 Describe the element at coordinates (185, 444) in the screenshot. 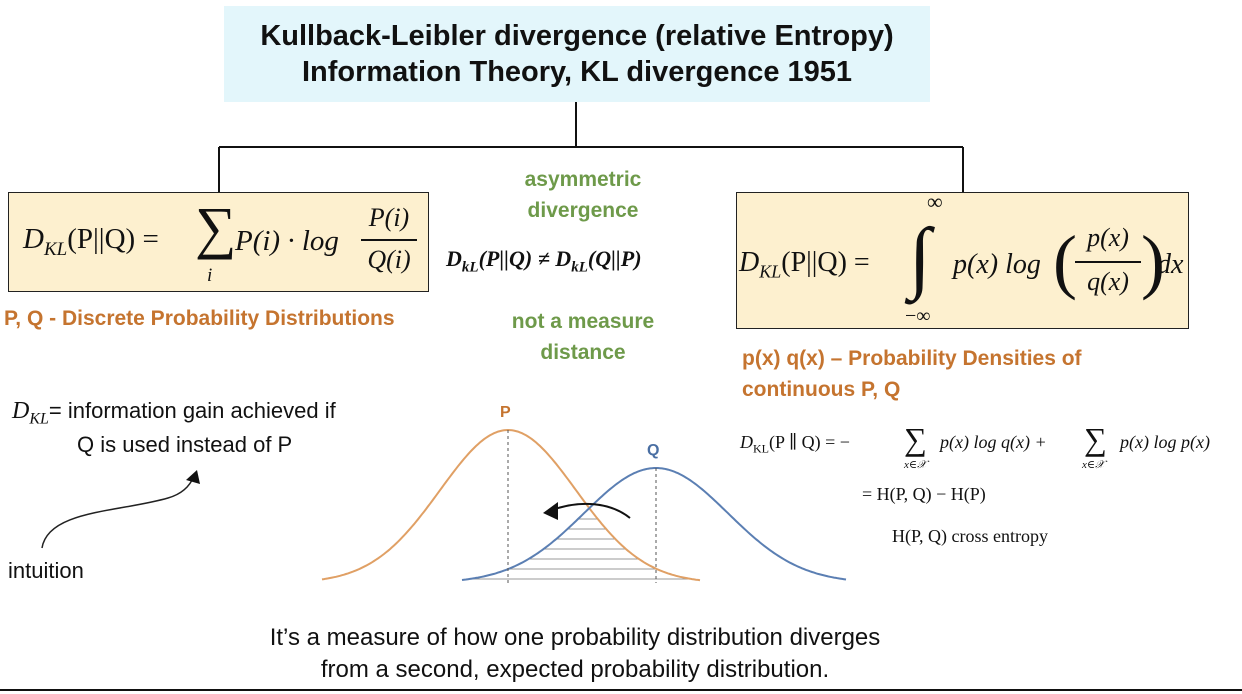

I see `info-gain-line-2: Q is used instead of P` at that location.